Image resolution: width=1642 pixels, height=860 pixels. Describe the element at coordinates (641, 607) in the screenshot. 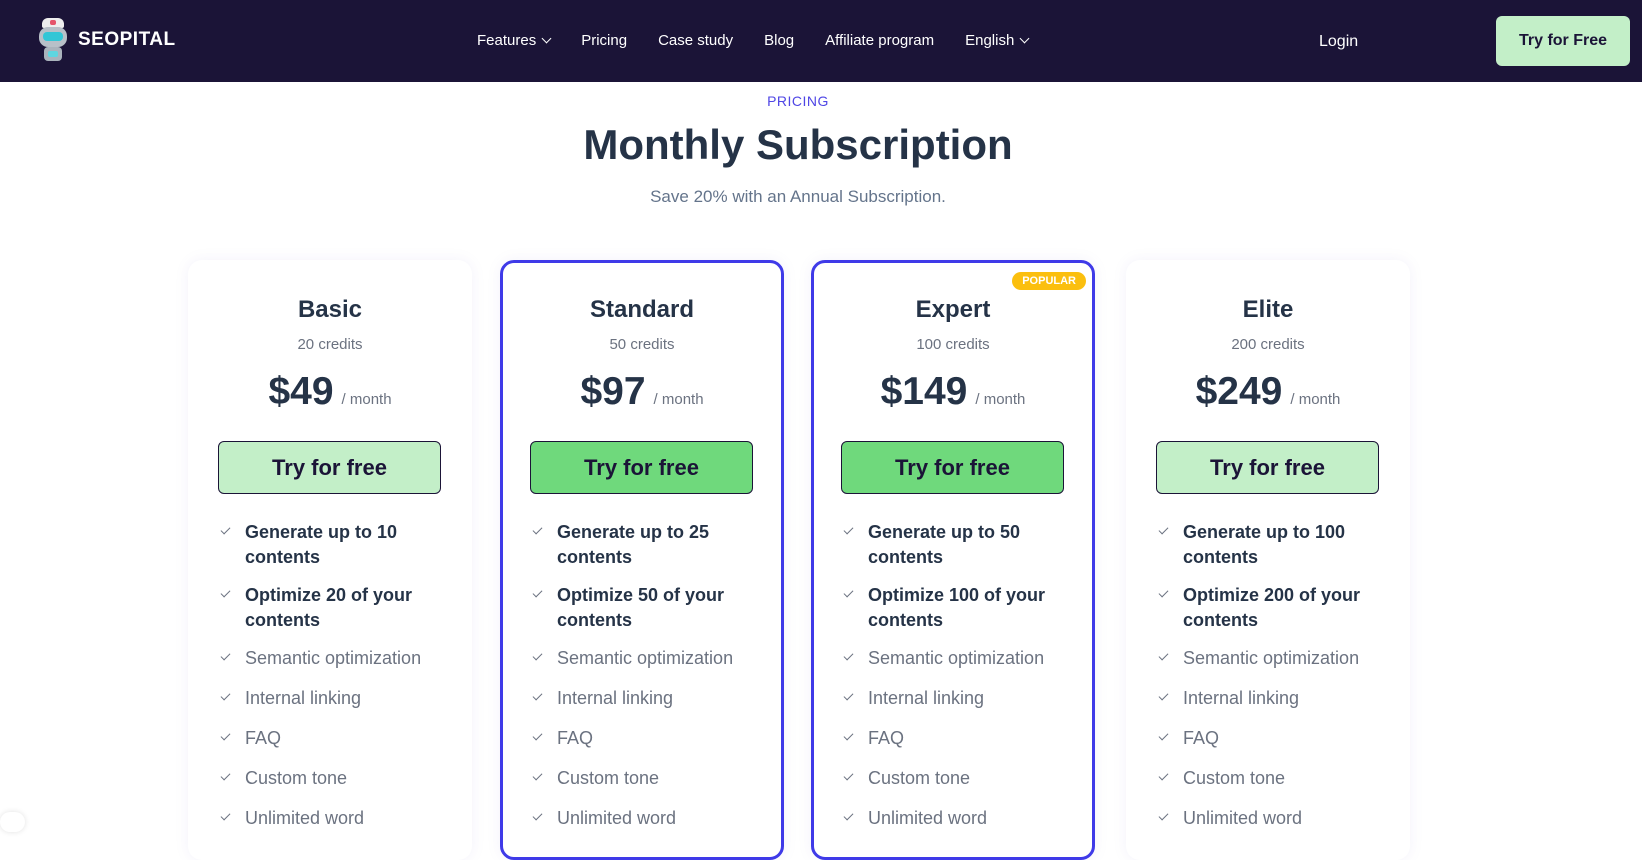

I see `feature-text: Optimize 50 of your contents` at that location.